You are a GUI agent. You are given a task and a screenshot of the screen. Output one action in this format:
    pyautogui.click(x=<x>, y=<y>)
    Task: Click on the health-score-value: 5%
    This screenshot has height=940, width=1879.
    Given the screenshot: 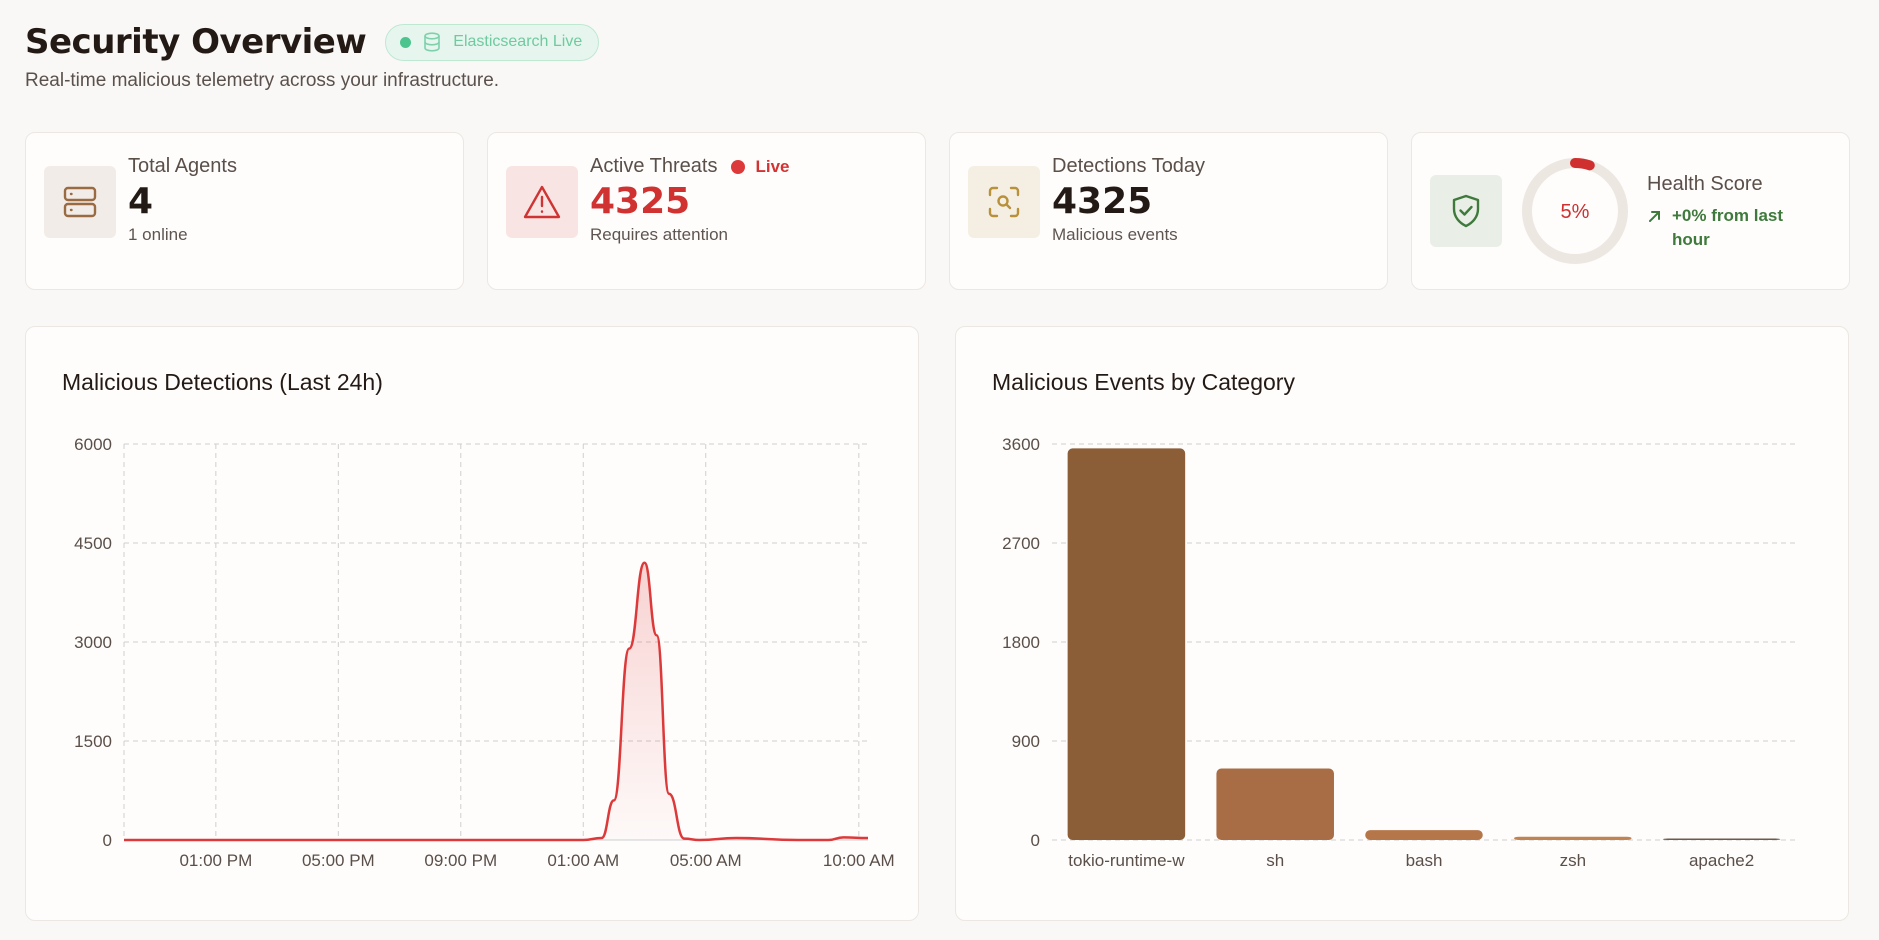 What is the action you would take?
    pyautogui.click(x=1575, y=212)
    